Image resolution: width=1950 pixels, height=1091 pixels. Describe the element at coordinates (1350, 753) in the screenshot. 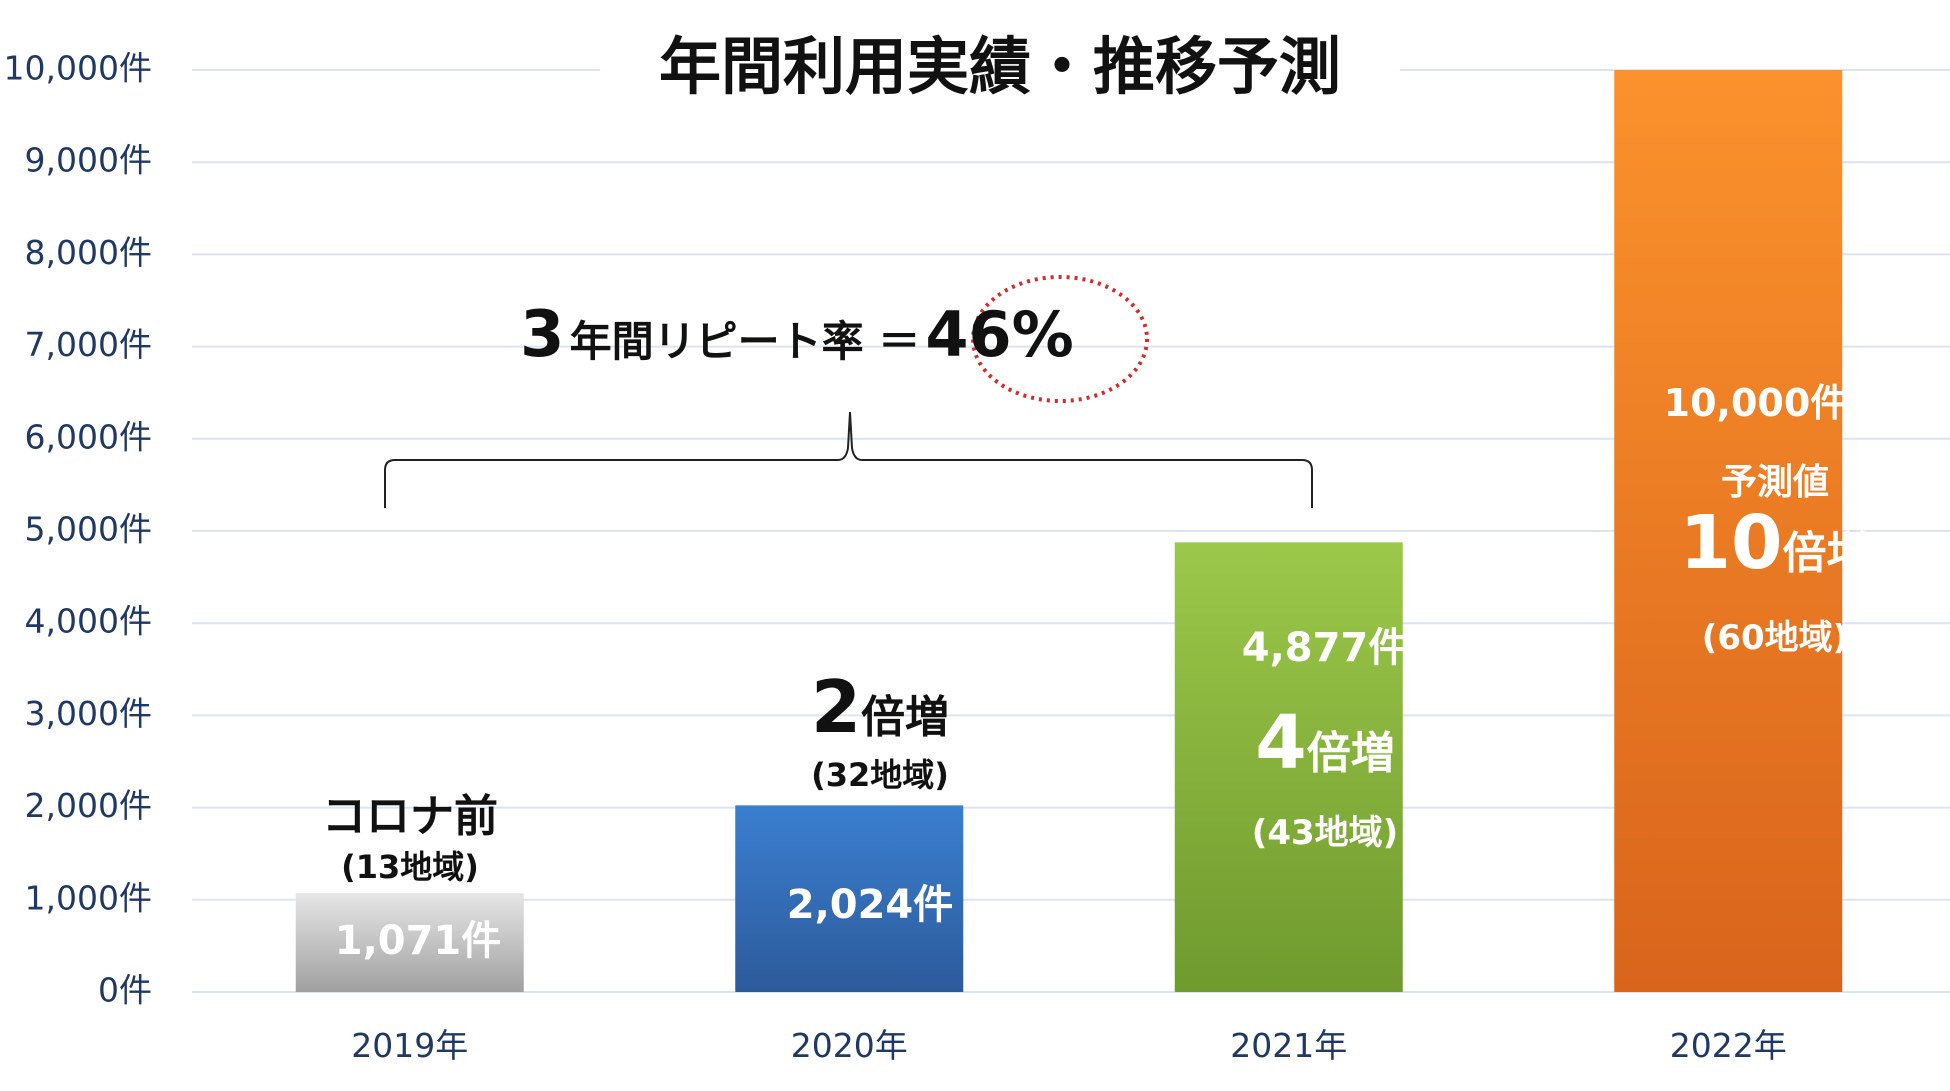

I see `bar-2021-multiplier-text: 倍増` at that location.